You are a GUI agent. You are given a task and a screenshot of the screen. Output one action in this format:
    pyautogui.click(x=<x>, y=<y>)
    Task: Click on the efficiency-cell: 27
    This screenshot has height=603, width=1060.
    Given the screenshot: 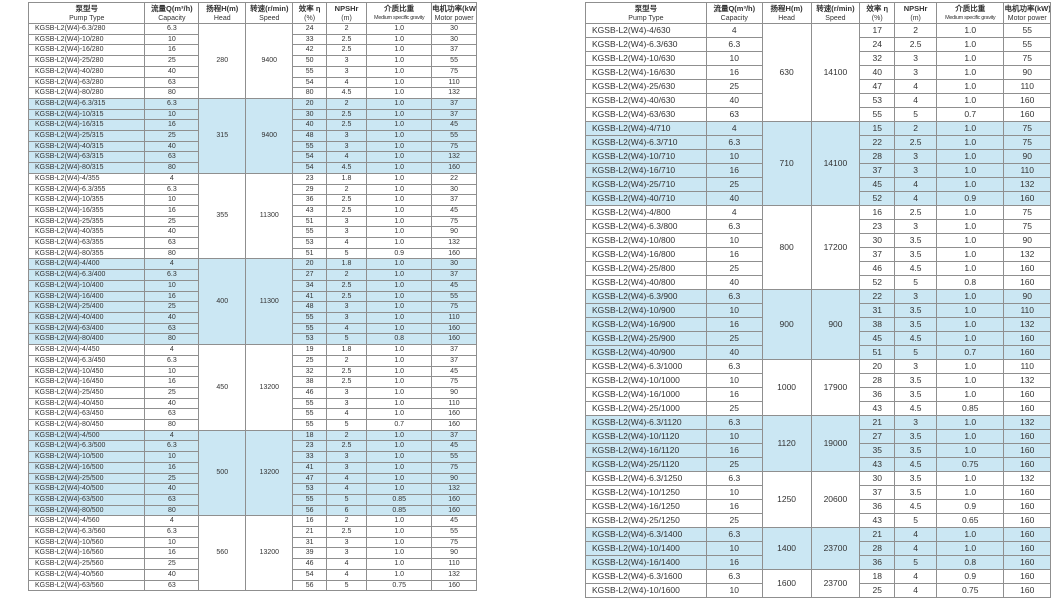 What is the action you would take?
    pyautogui.click(x=877, y=436)
    